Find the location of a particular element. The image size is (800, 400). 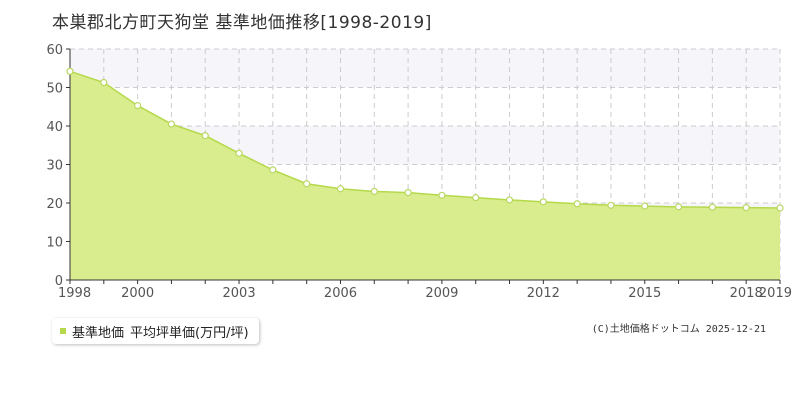

x-tick-label: 2006 is located at coordinates (340, 293).